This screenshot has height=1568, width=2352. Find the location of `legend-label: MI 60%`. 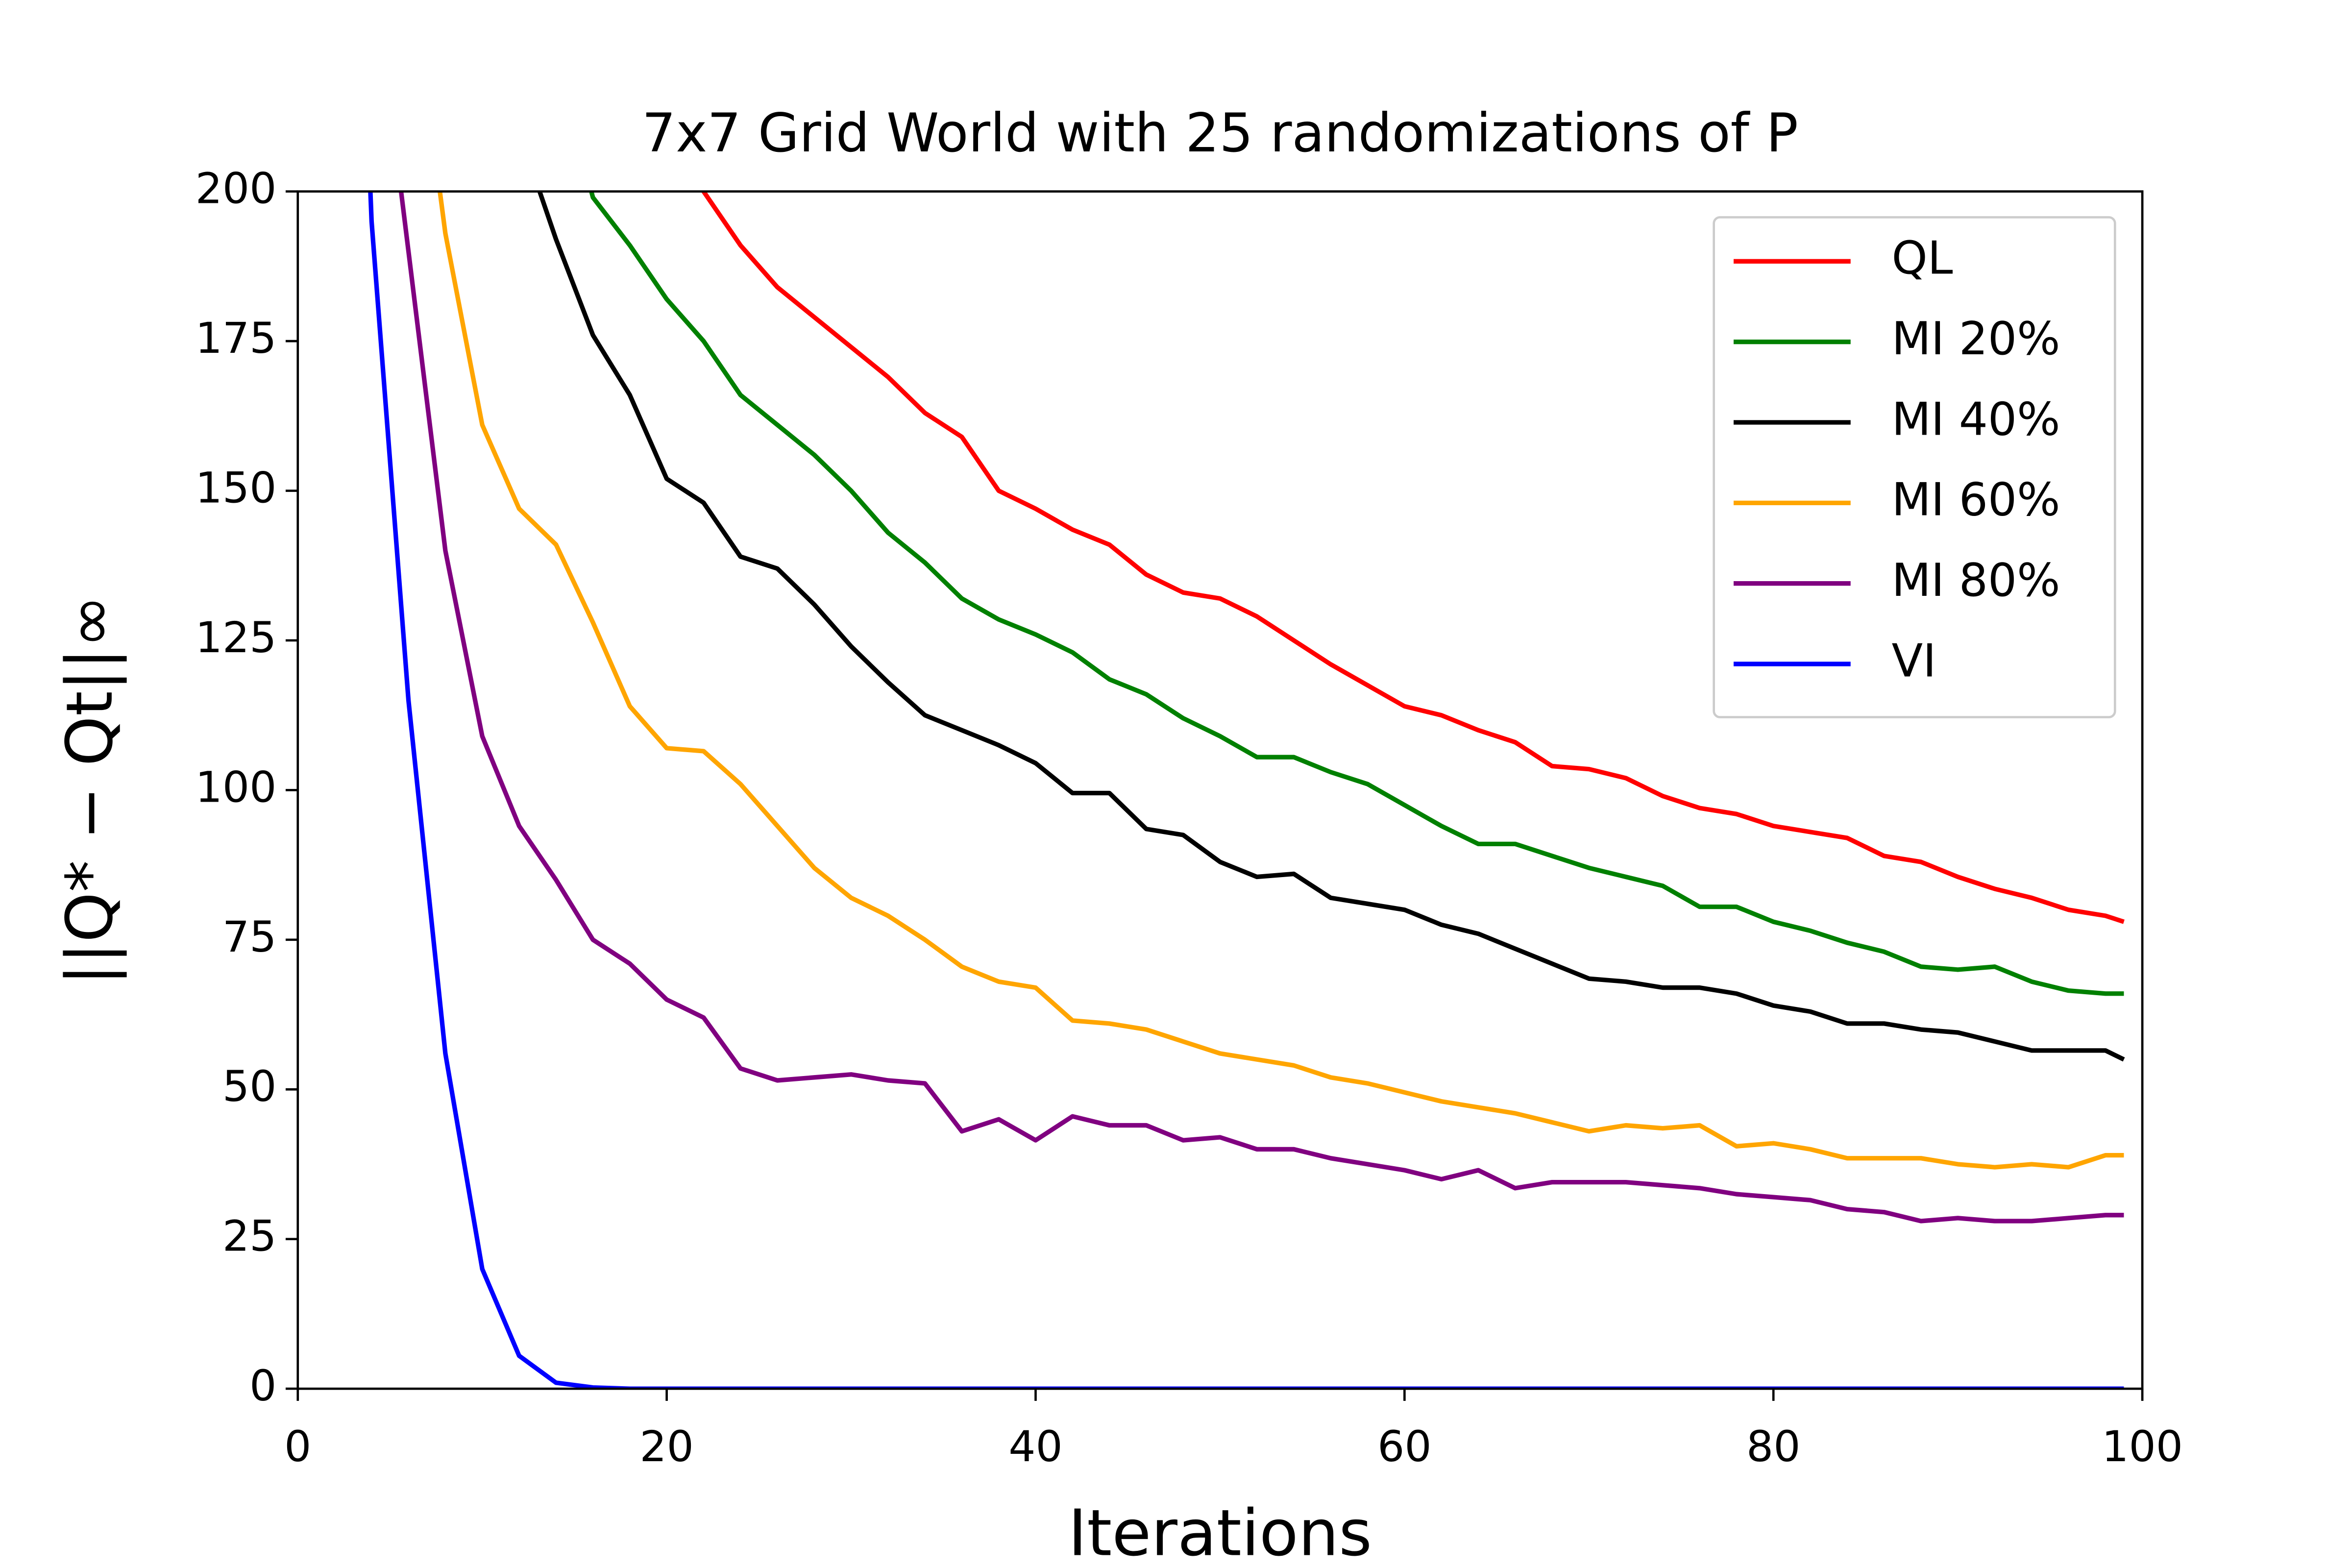

legend-label: MI 60% is located at coordinates (1975, 499).